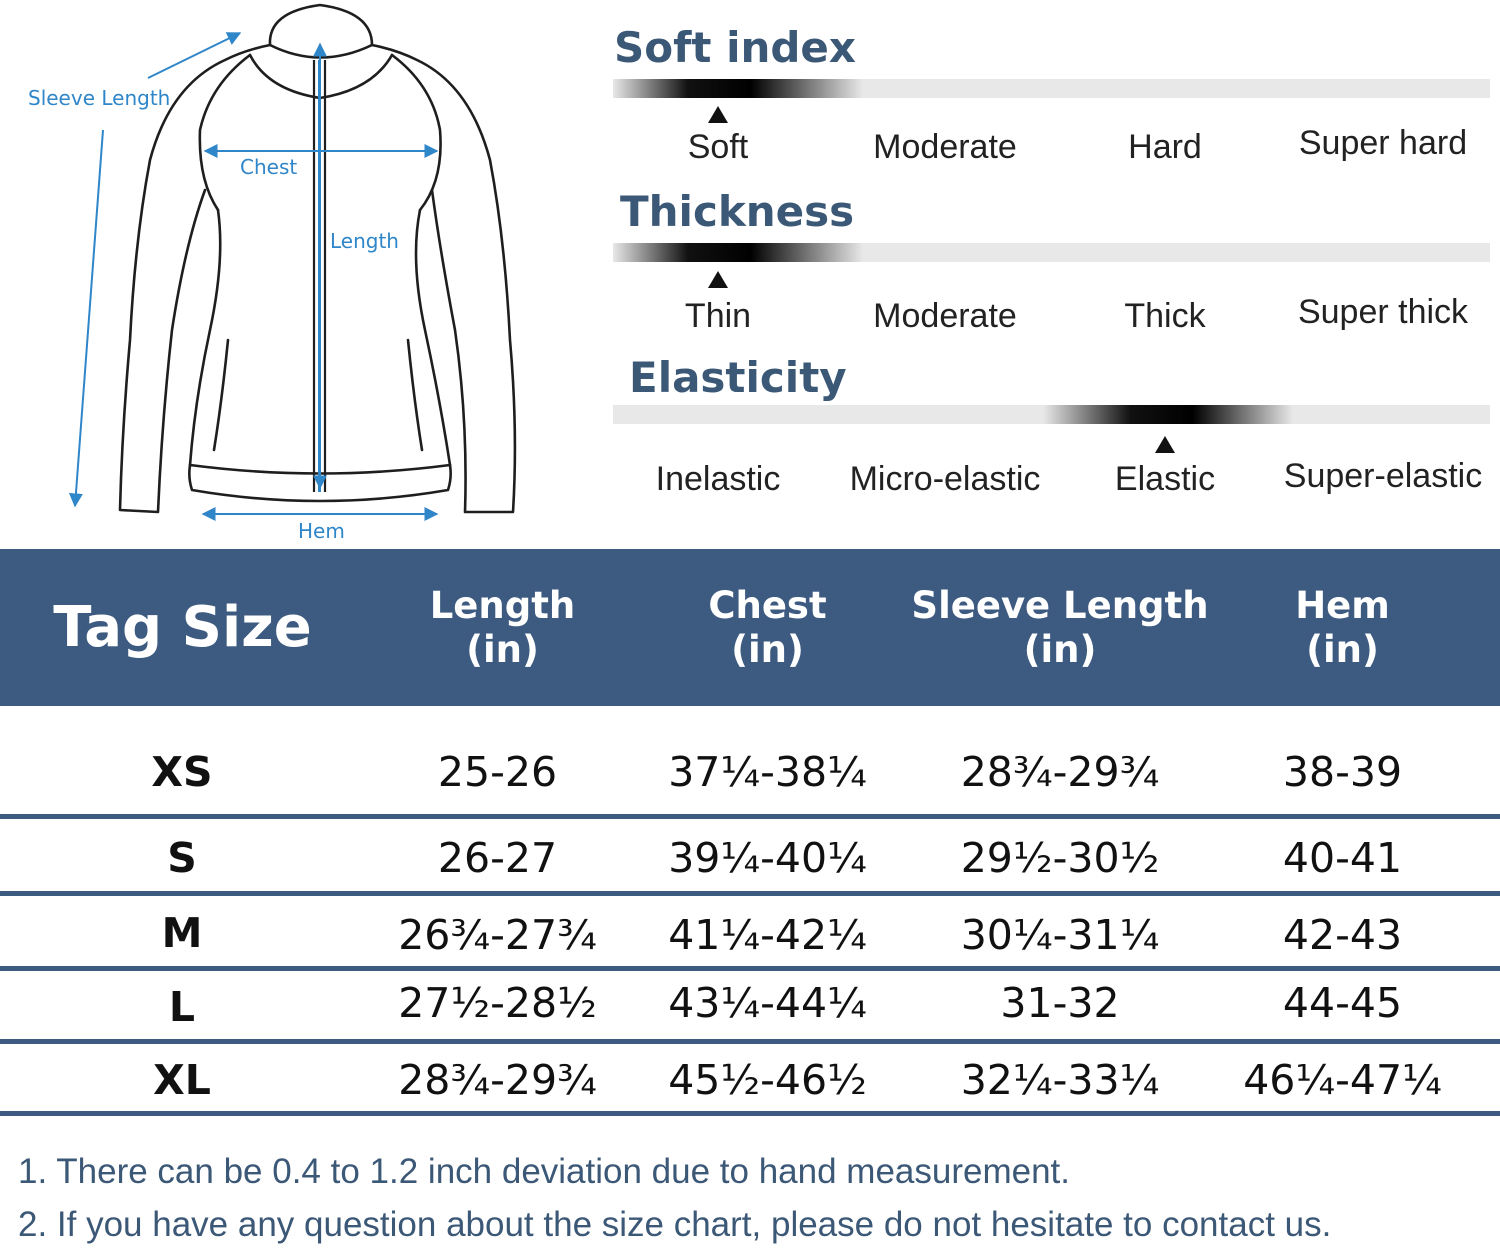 This screenshot has height=1250, width=1500. What do you see at coordinates (945, 147) in the screenshot?
I see `soft-index-option: Moderate` at bounding box center [945, 147].